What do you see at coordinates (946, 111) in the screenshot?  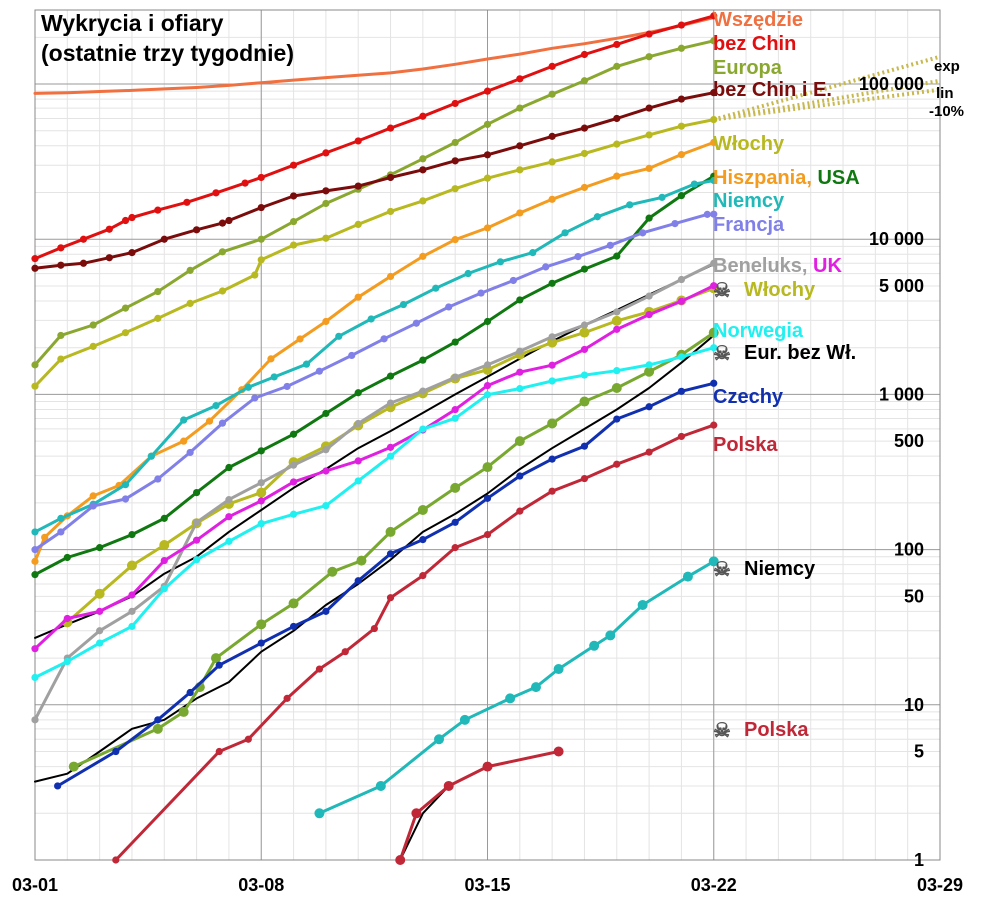 I see `projection-label--10%: -10%` at bounding box center [946, 111].